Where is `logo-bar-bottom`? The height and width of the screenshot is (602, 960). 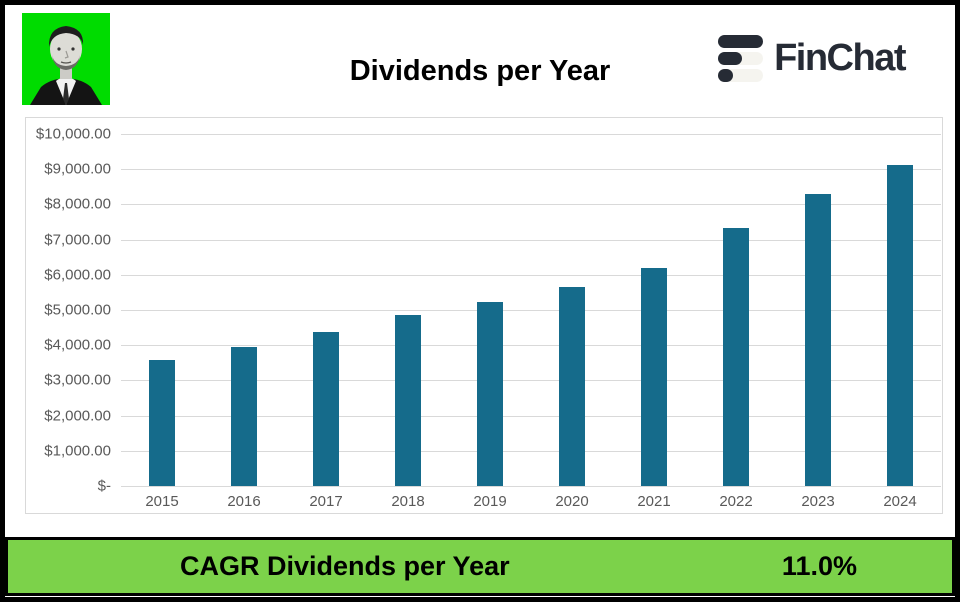
logo-bar-bottom is located at coordinates (741, 75).